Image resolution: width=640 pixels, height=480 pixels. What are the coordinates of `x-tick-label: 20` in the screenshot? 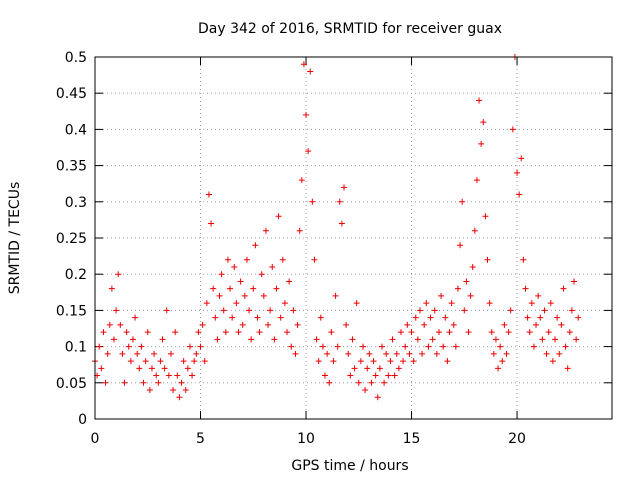 It's located at (517, 439).